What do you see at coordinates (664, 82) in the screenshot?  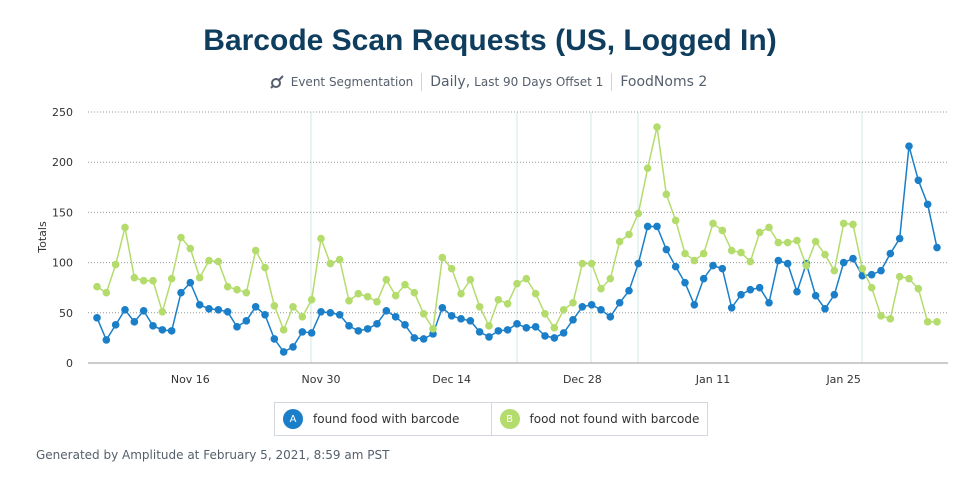 I see `project: FoodNoms 2` at bounding box center [664, 82].